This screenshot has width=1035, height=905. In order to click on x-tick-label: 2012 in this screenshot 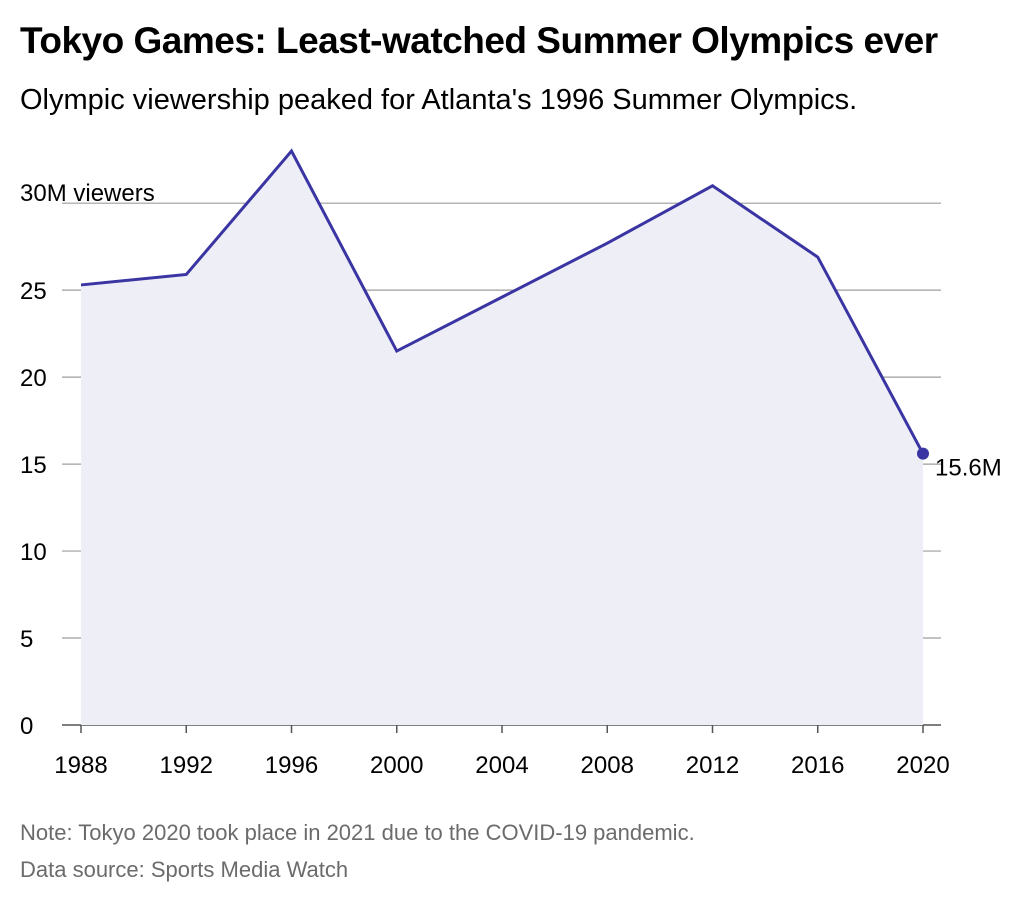, I will do `click(712, 765)`.